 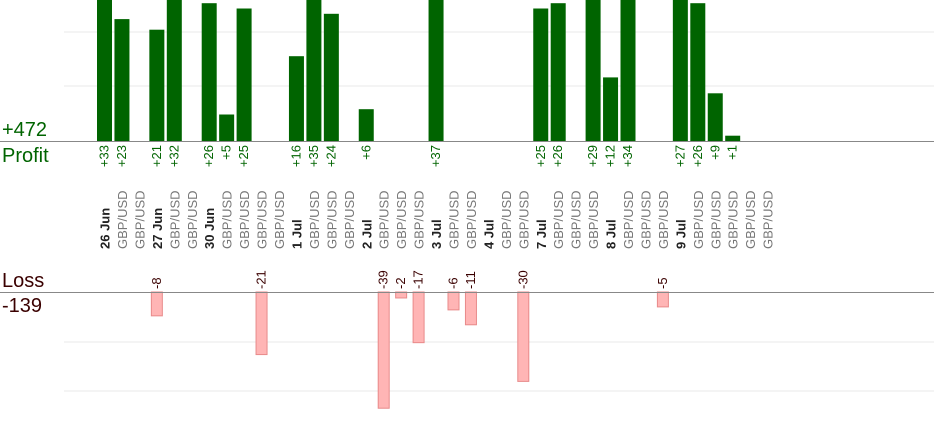 I want to click on profit-value-label: +33, so click(x=104, y=156).